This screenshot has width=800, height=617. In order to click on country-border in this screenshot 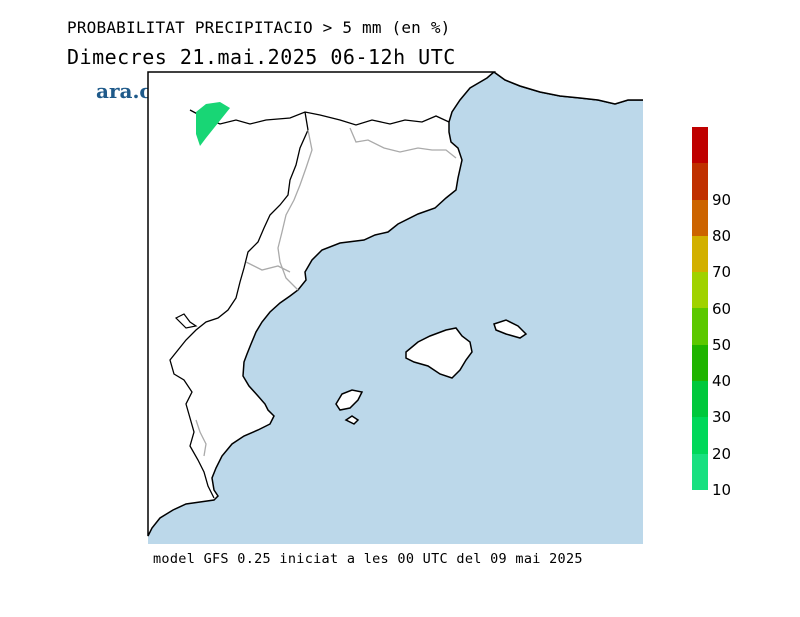, I will do `click(319, 117)`.